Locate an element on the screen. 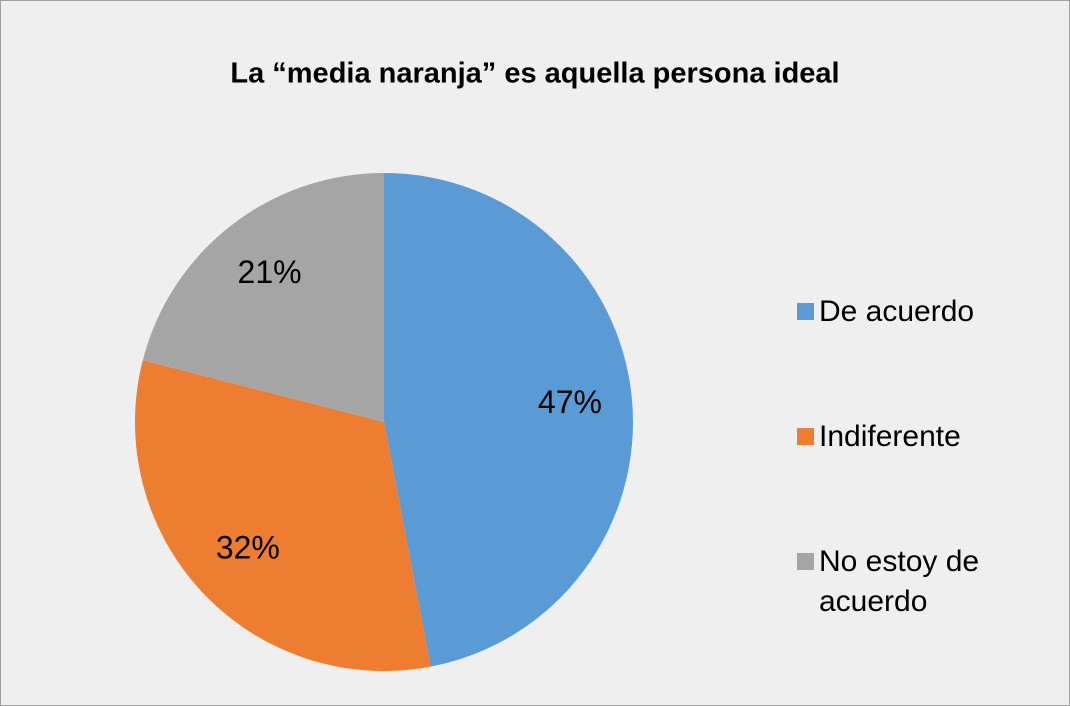 The image size is (1070, 706). legend-item: De acuerdo is located at coordinates (908, 354).